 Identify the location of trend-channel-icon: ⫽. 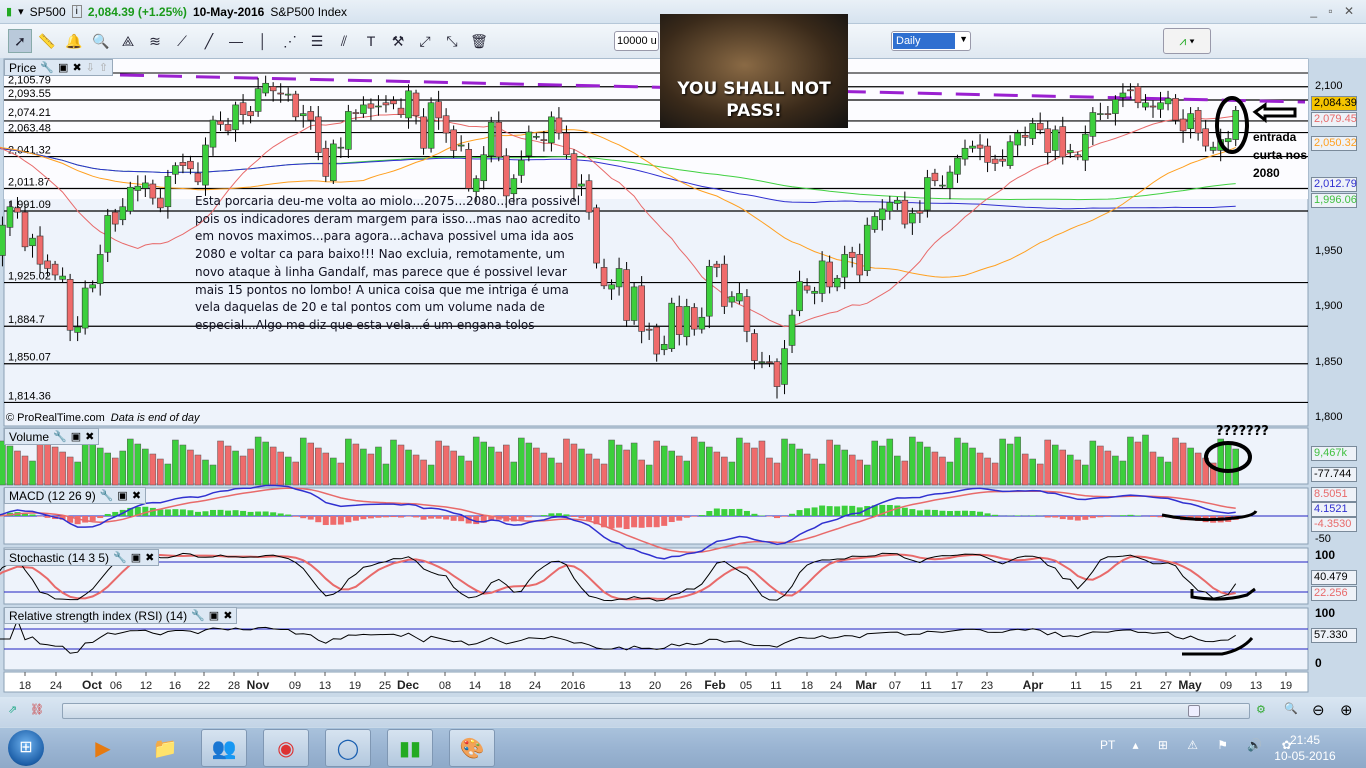
(344, 40).